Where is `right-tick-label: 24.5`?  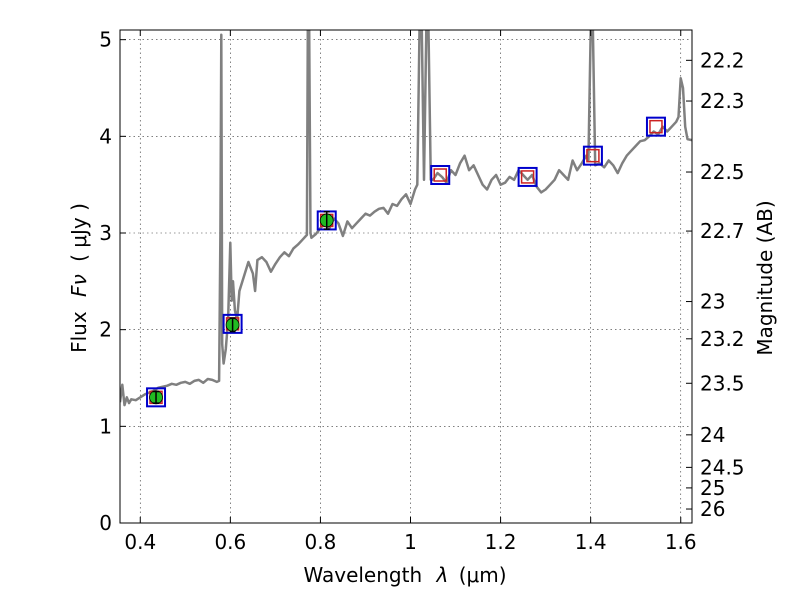 right-tick-label: 24.5 is located at coordinates (722, 467).